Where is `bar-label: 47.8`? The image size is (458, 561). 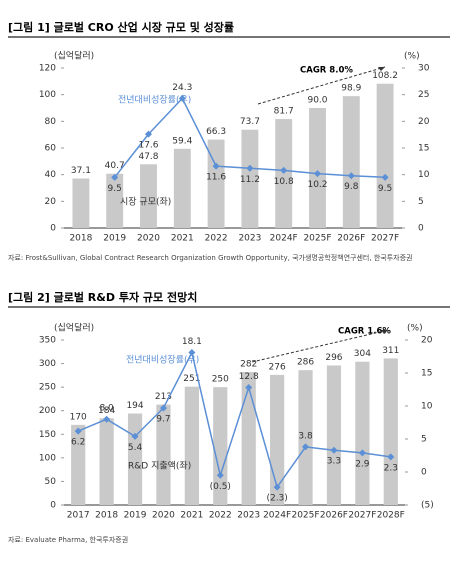 bar-label: 47.8 is located at coordinates (148, 157).